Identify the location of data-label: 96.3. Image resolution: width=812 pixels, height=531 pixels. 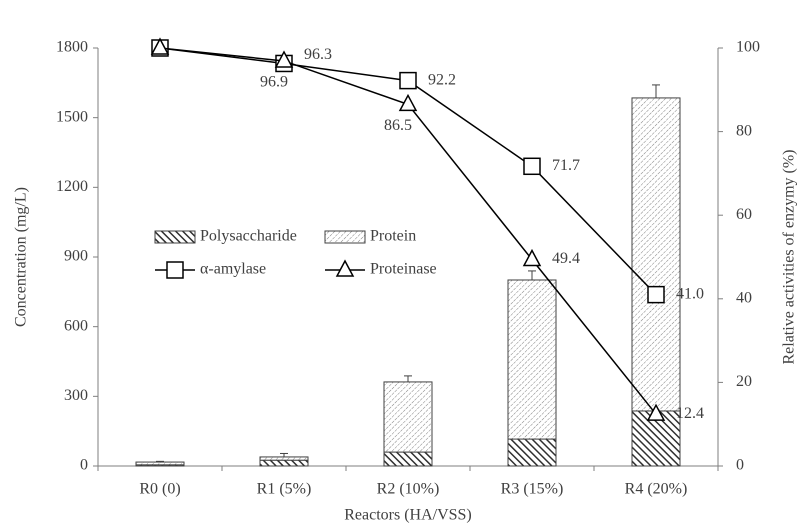
(318, 54).